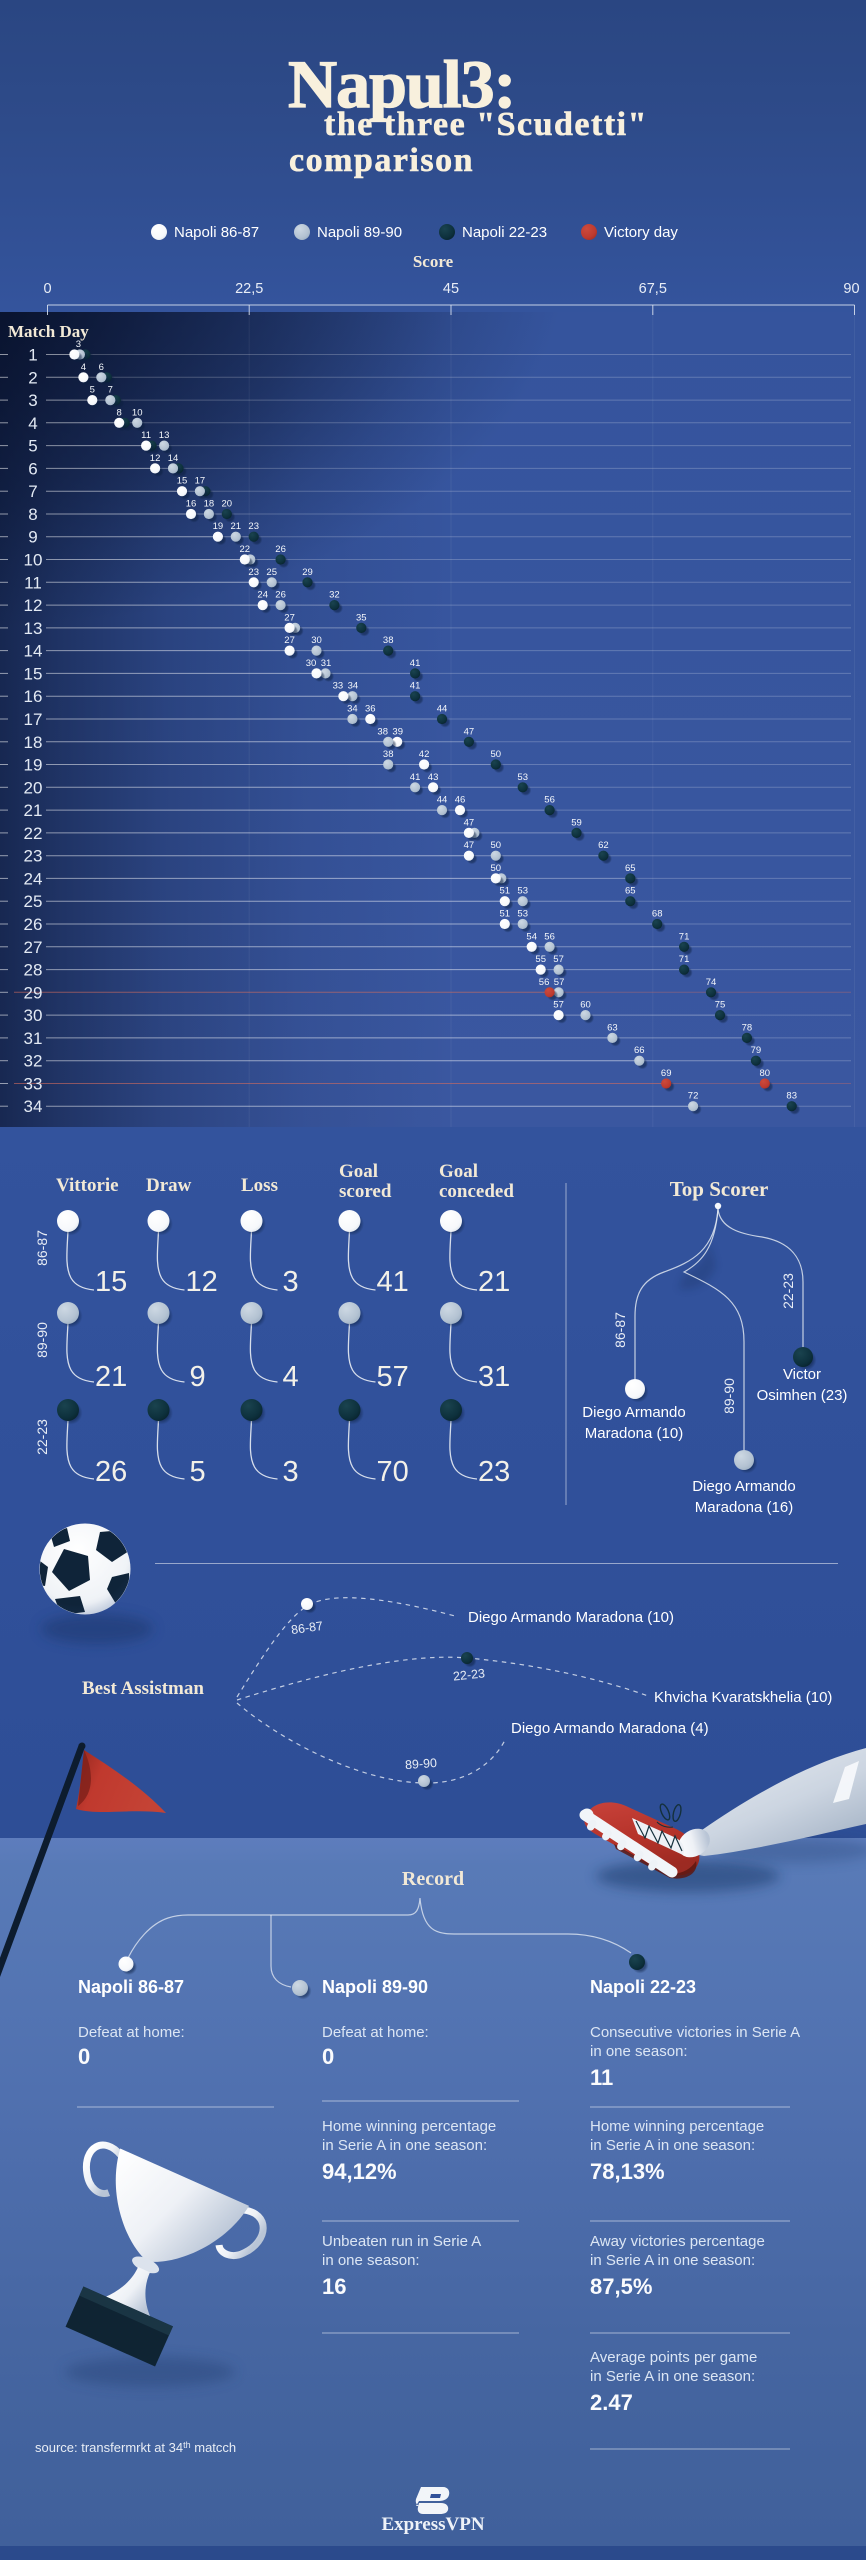  I want to click on svg-text: 39, so click(397, 731).